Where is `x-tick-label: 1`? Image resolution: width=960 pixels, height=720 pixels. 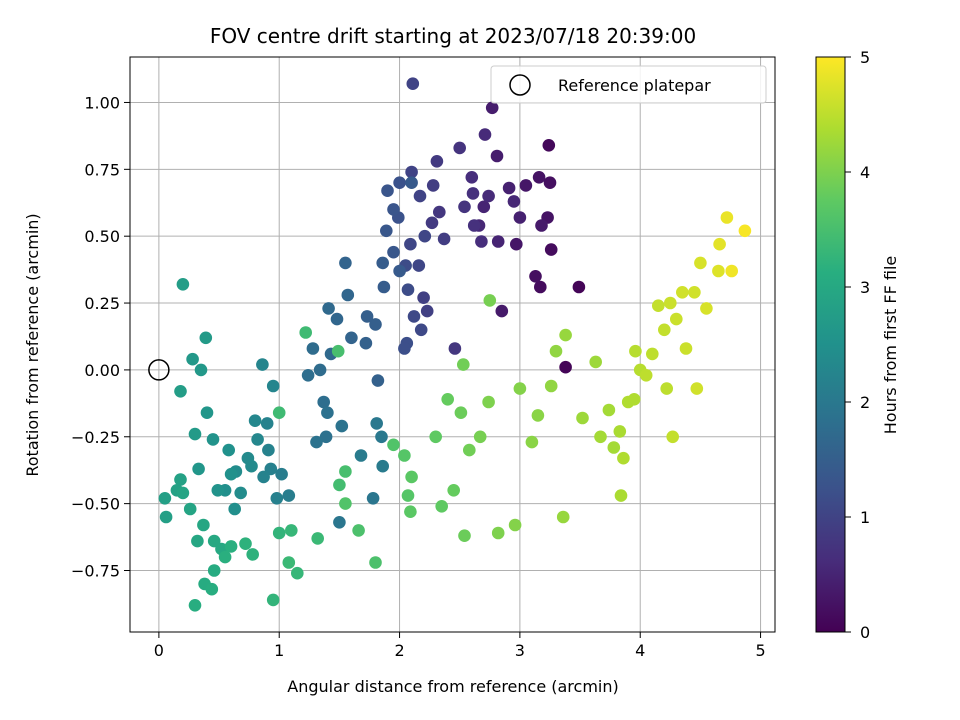
x-tick-label: 1 is located at coordinates (279, 650).